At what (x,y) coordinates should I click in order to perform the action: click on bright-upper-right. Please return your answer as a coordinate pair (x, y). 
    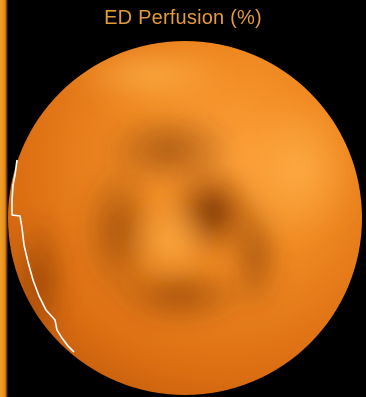
    Looking at the image, I should click on (300, 170).